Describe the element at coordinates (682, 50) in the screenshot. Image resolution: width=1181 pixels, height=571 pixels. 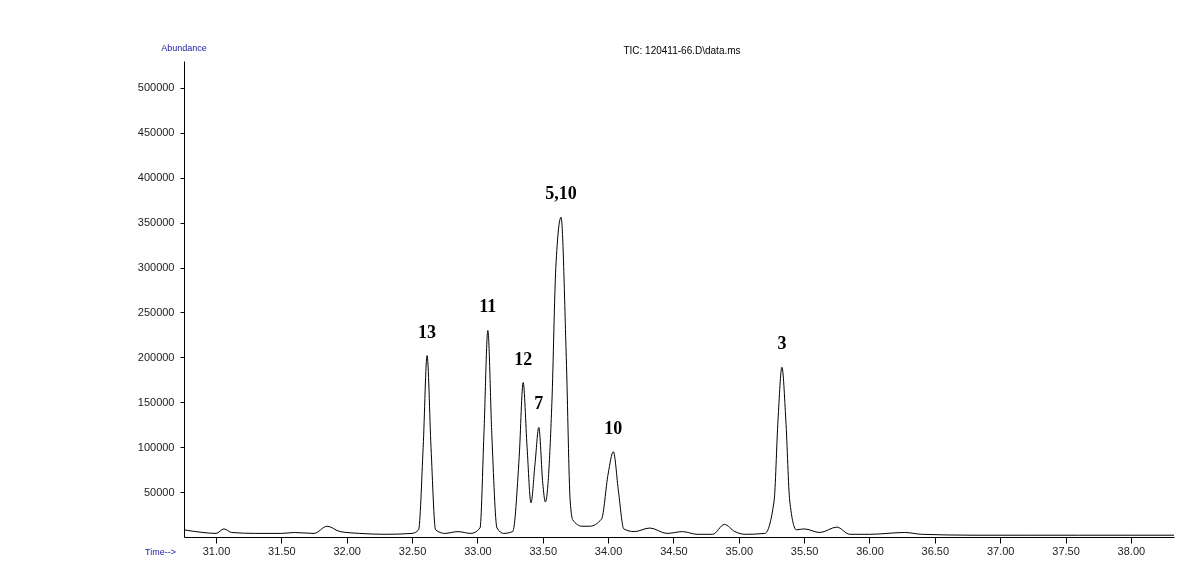
I see `chart-title: TIC: 120411-66.D\data.ms` at that location.